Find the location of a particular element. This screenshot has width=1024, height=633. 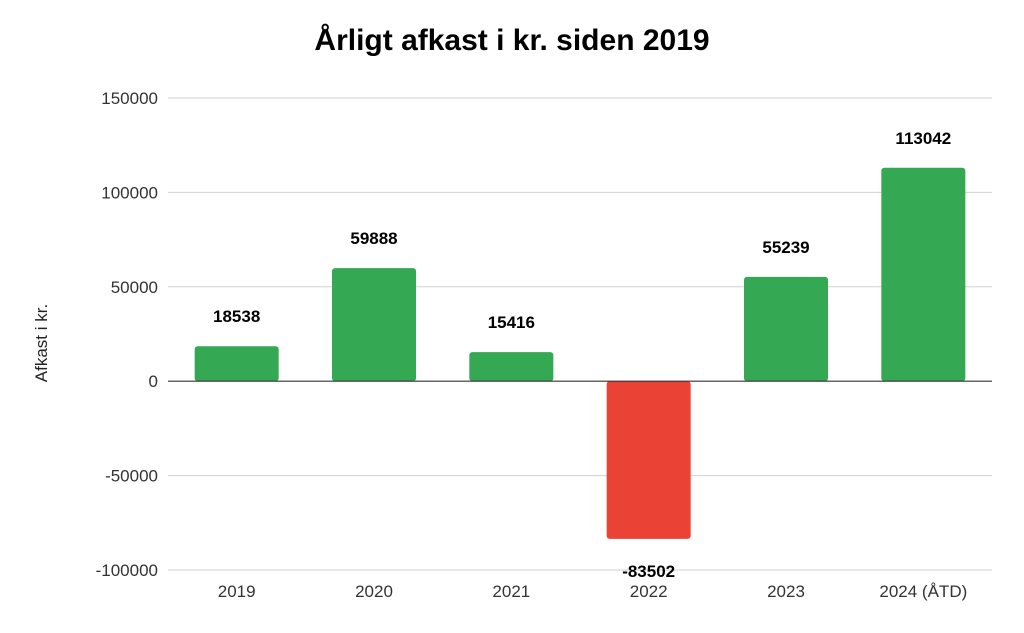

data-label-5: 113042 is located at coordinates (923, 138).